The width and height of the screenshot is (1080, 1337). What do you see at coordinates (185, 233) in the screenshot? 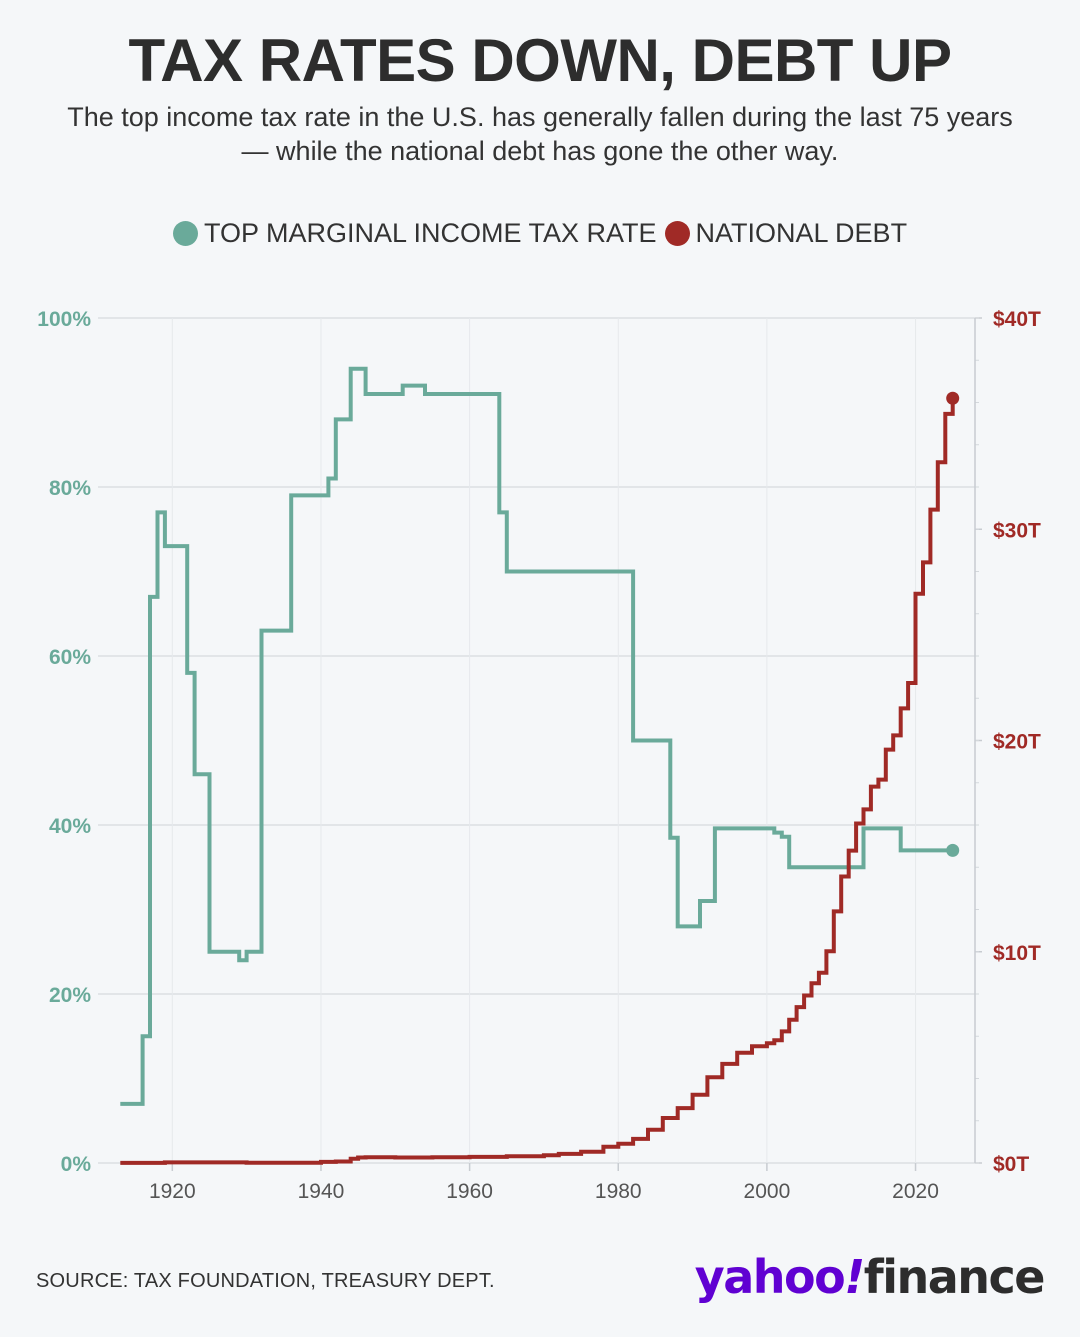
I see `legend-swatch-tax-rate` at bounding box center [185, 233].